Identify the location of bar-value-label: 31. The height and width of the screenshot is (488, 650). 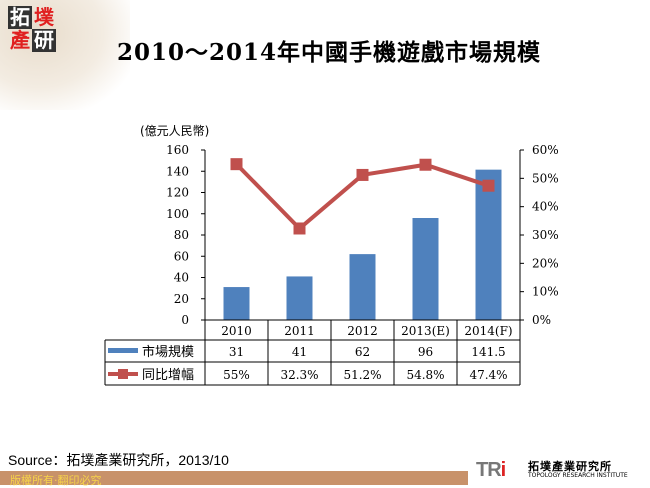
(236, 352).